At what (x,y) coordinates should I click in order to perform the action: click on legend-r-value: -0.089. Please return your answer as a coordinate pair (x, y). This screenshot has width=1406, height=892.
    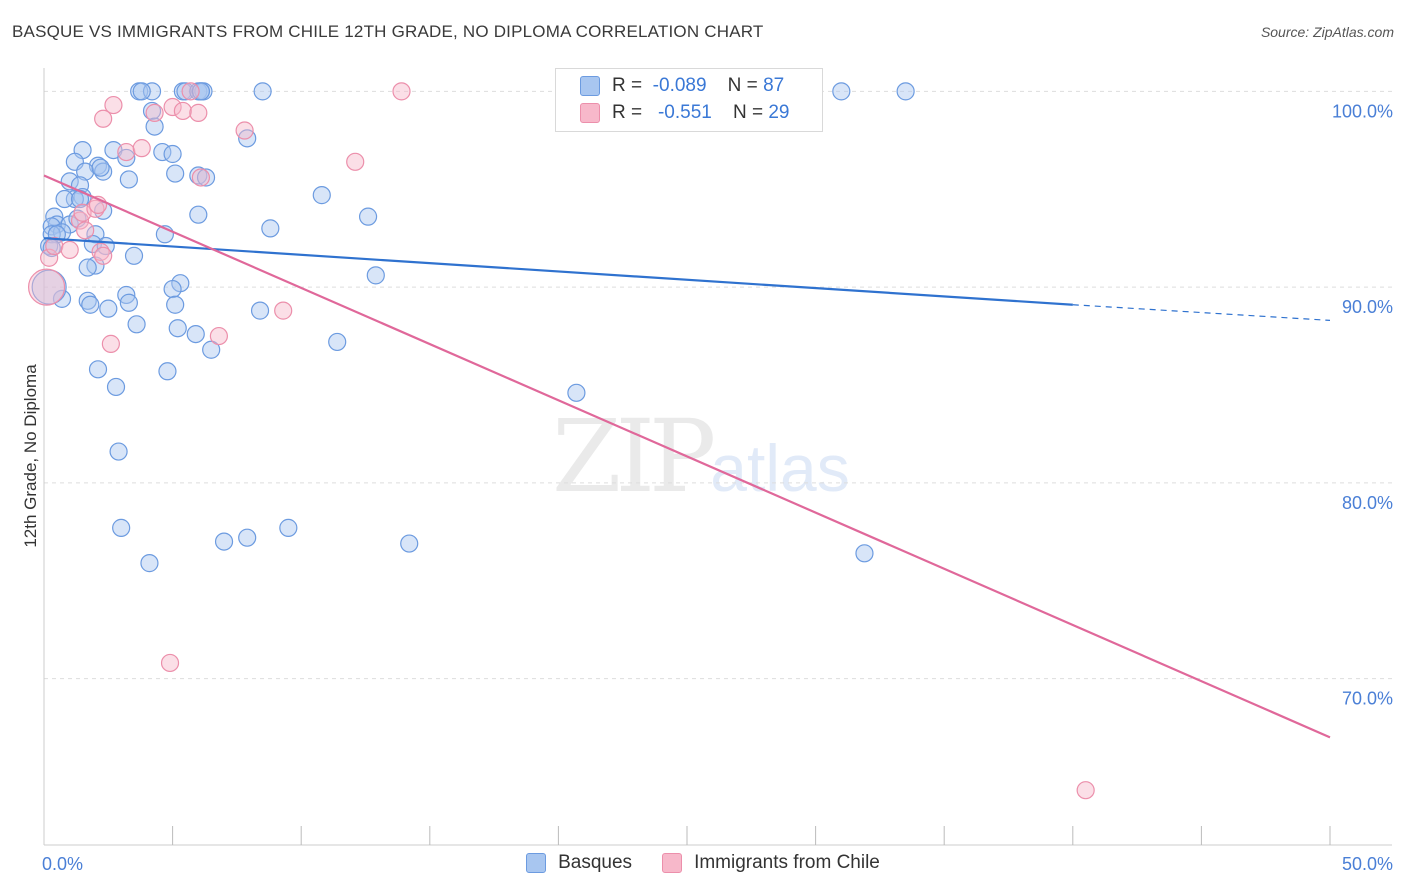
    Looking at the image, I should click on (679, 85).